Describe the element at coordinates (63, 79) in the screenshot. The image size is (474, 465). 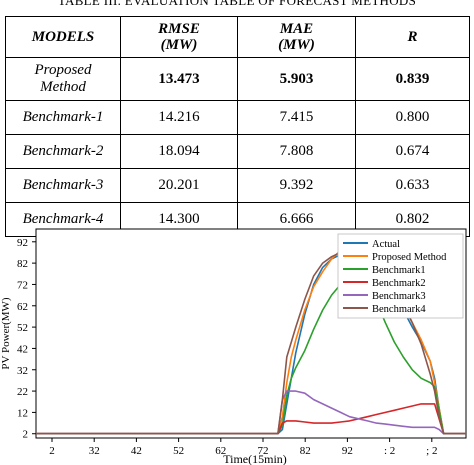
I see `model-name: Proposed Method` at that location.